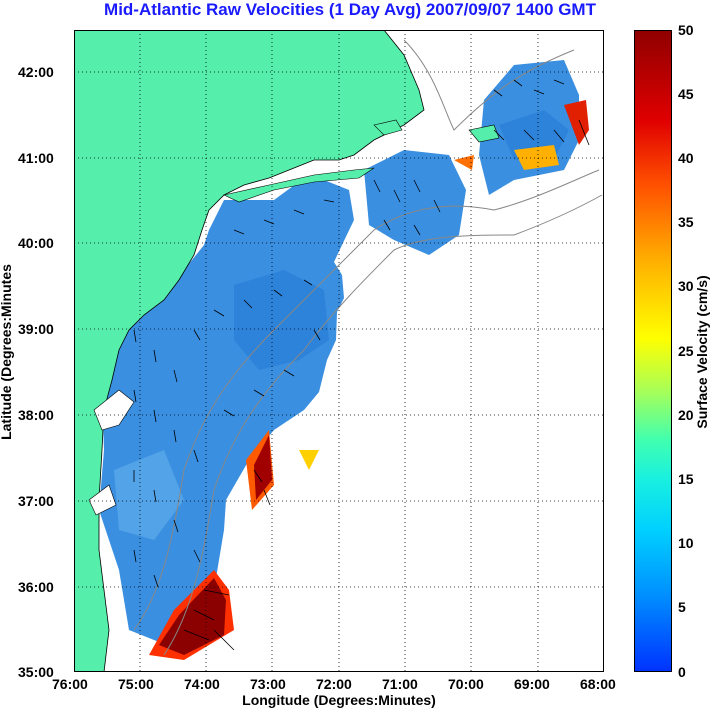 The width and height of the screenshot is (724, 714). Describe the element at coordinates (686, 351) in the screenshot. I see `colorbar-tick-25: 25` at that location.